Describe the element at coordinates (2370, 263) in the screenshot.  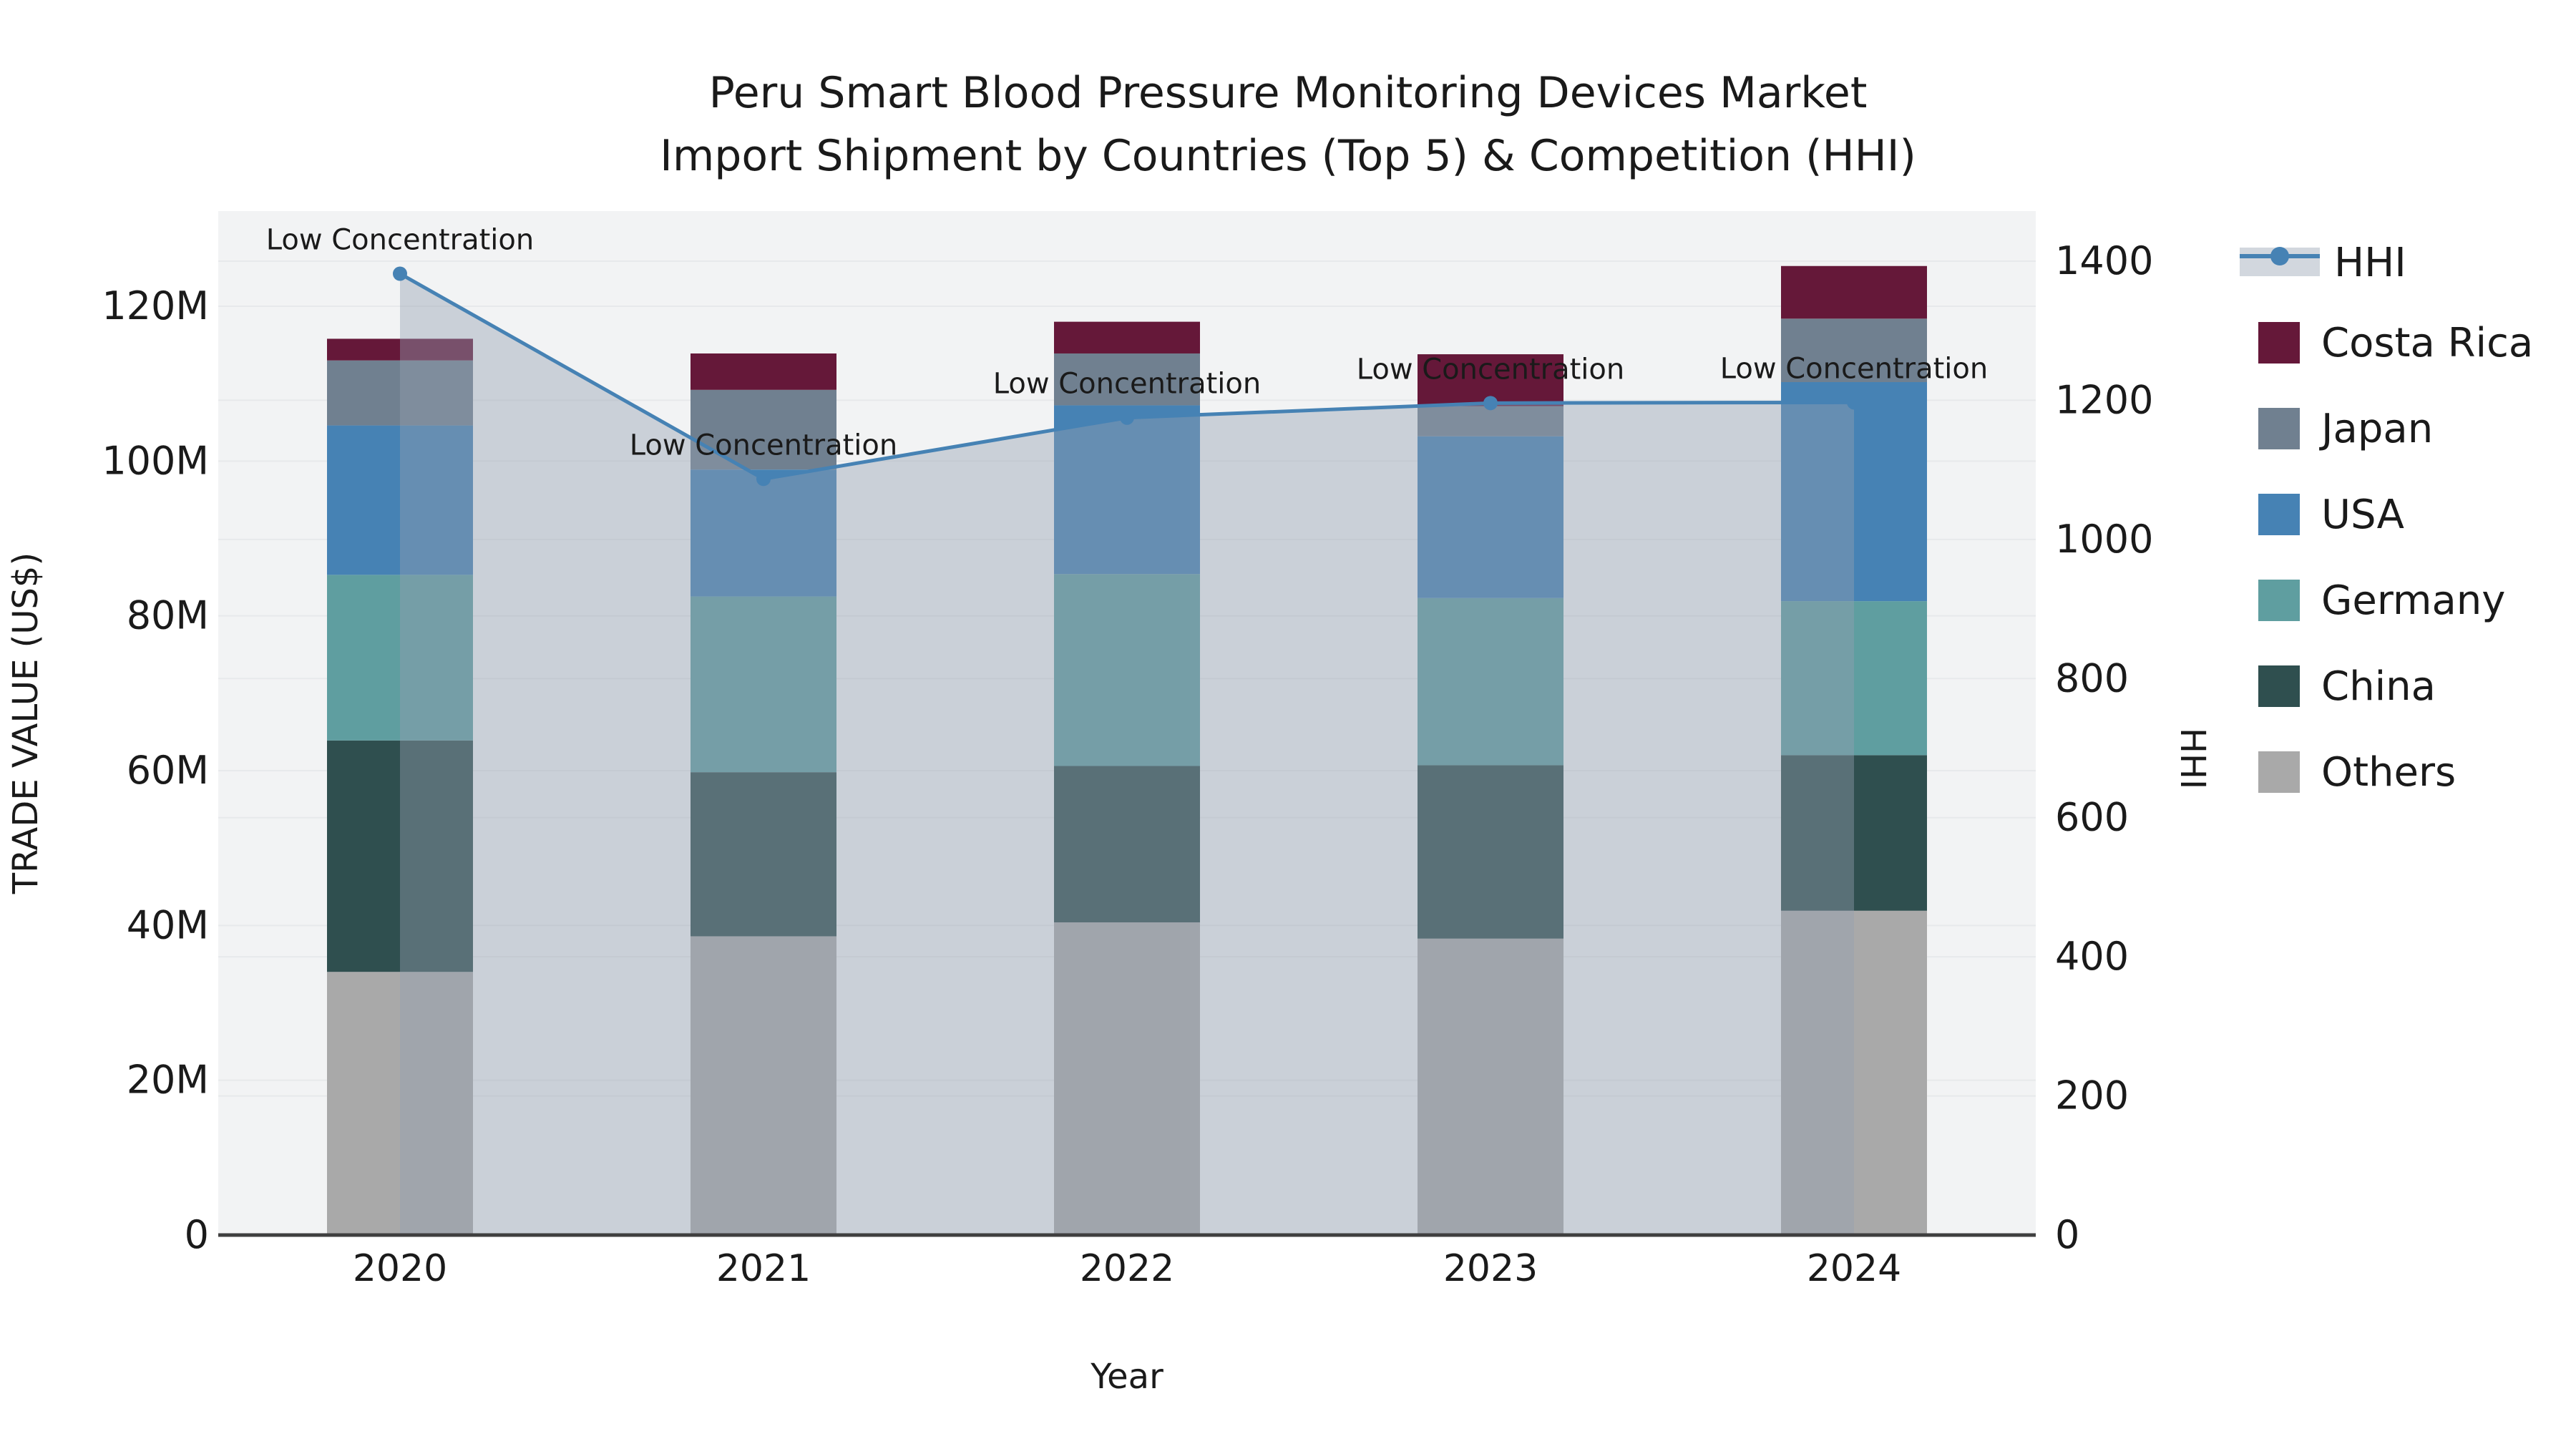
I see `legend-label-hhi: HHI` at that location.